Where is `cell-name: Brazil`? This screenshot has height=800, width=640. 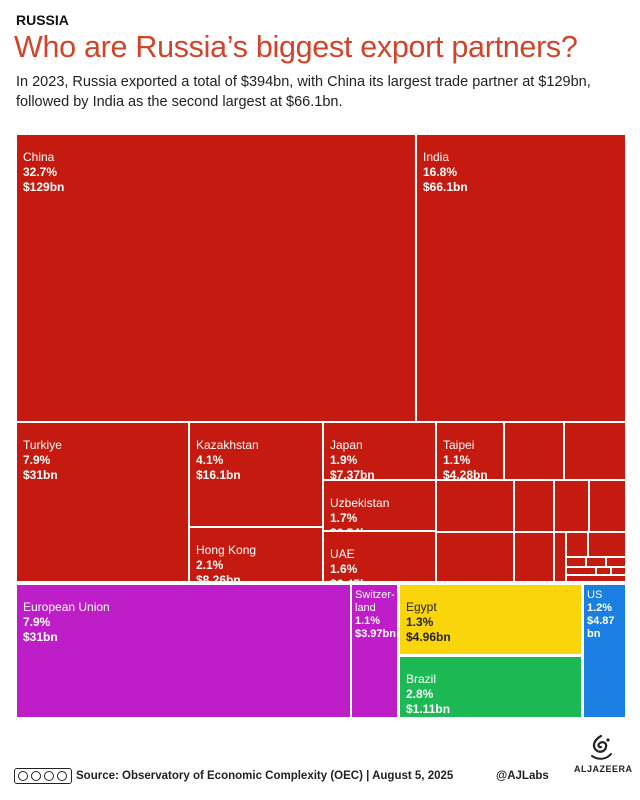
cell-name: Brazil is located at coordinates (421, 679).